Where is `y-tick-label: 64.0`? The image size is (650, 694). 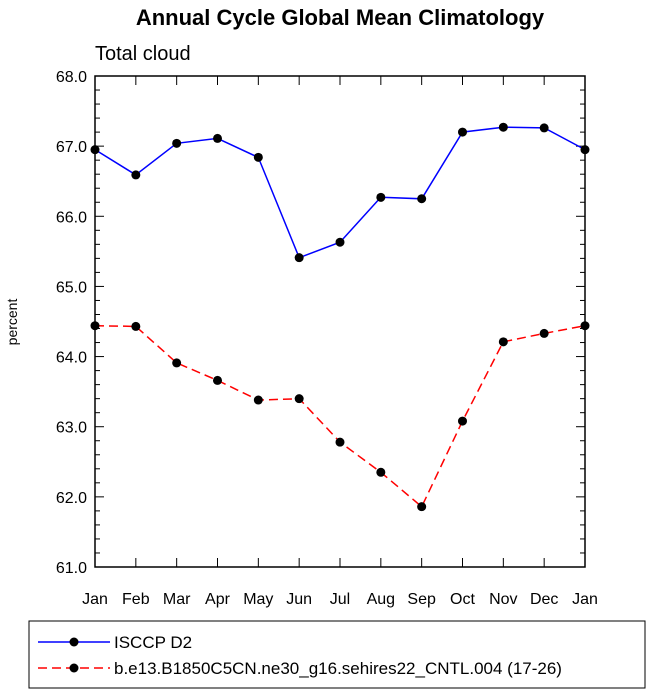 y-tick-label: 64.0 is located at coordinates (71, 358).